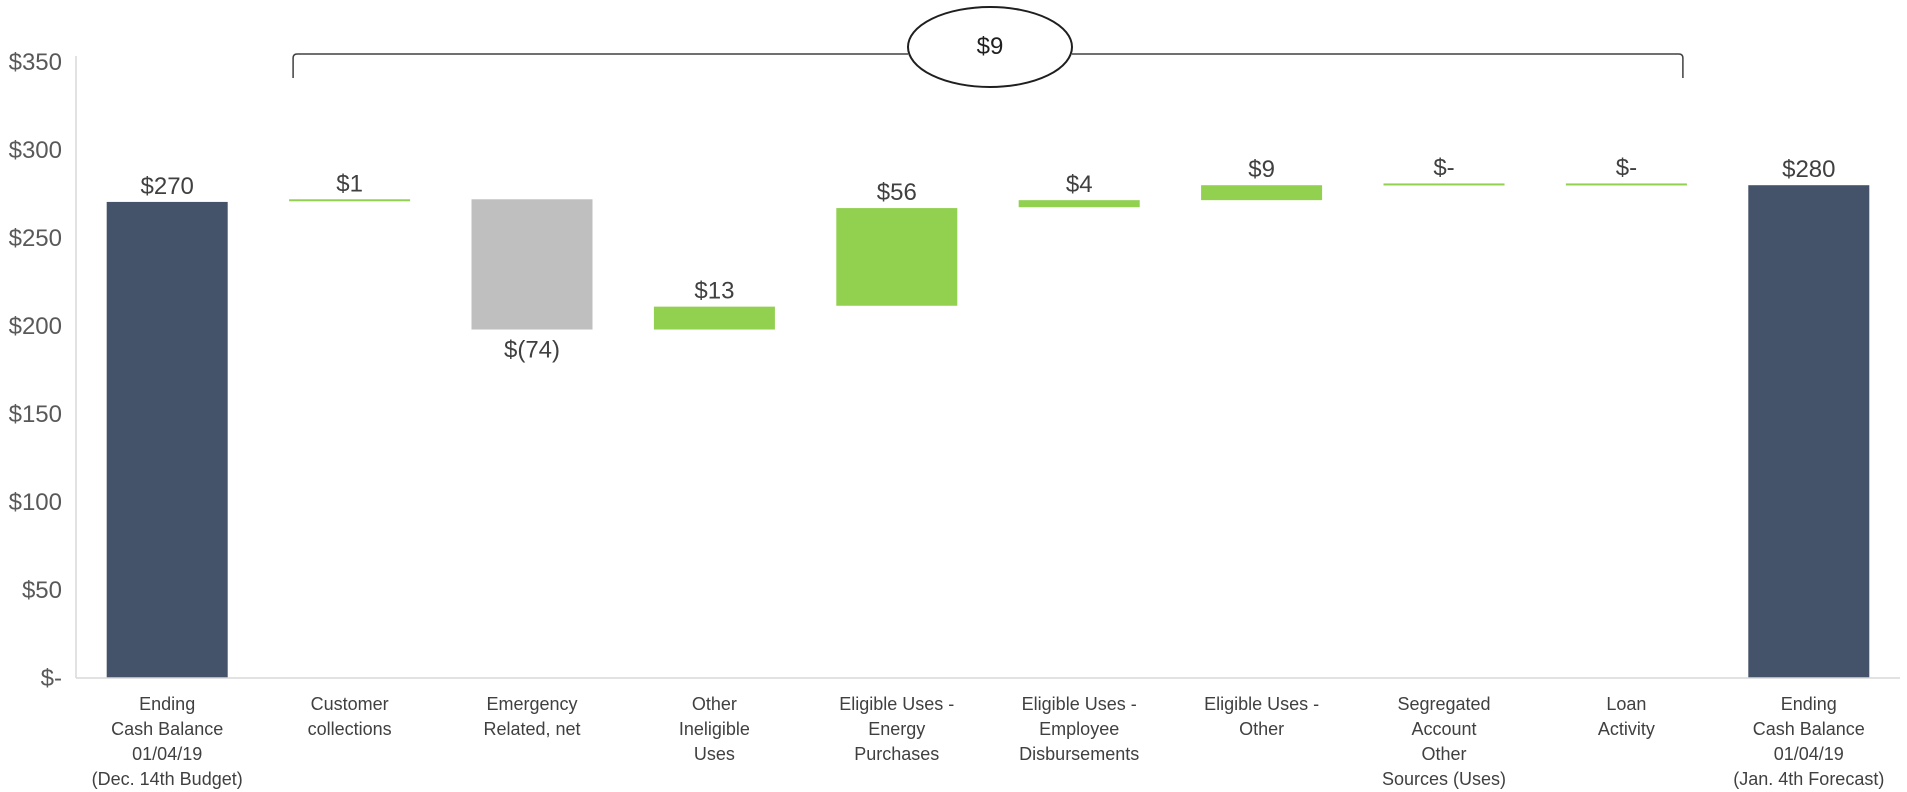  Describe the element at coordinates (350, 704) in the screenshot. I see `category-label-line: Customer` at that location.